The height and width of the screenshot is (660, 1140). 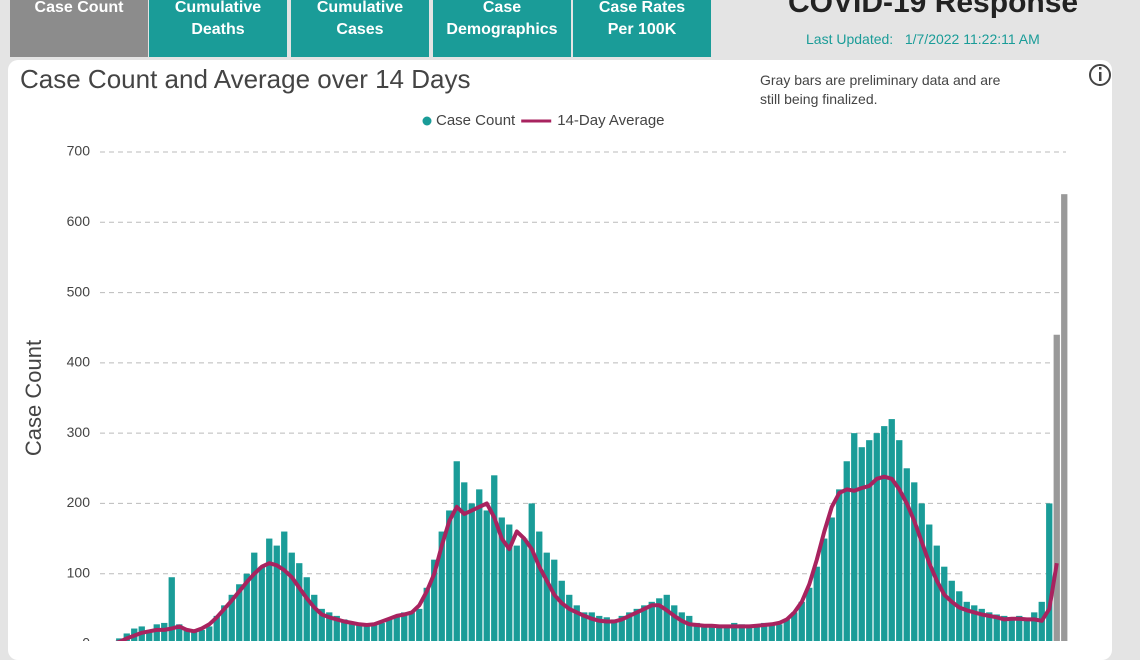 I want to click on tab-label: Cumulative Cases, so click(x=360, y=19).